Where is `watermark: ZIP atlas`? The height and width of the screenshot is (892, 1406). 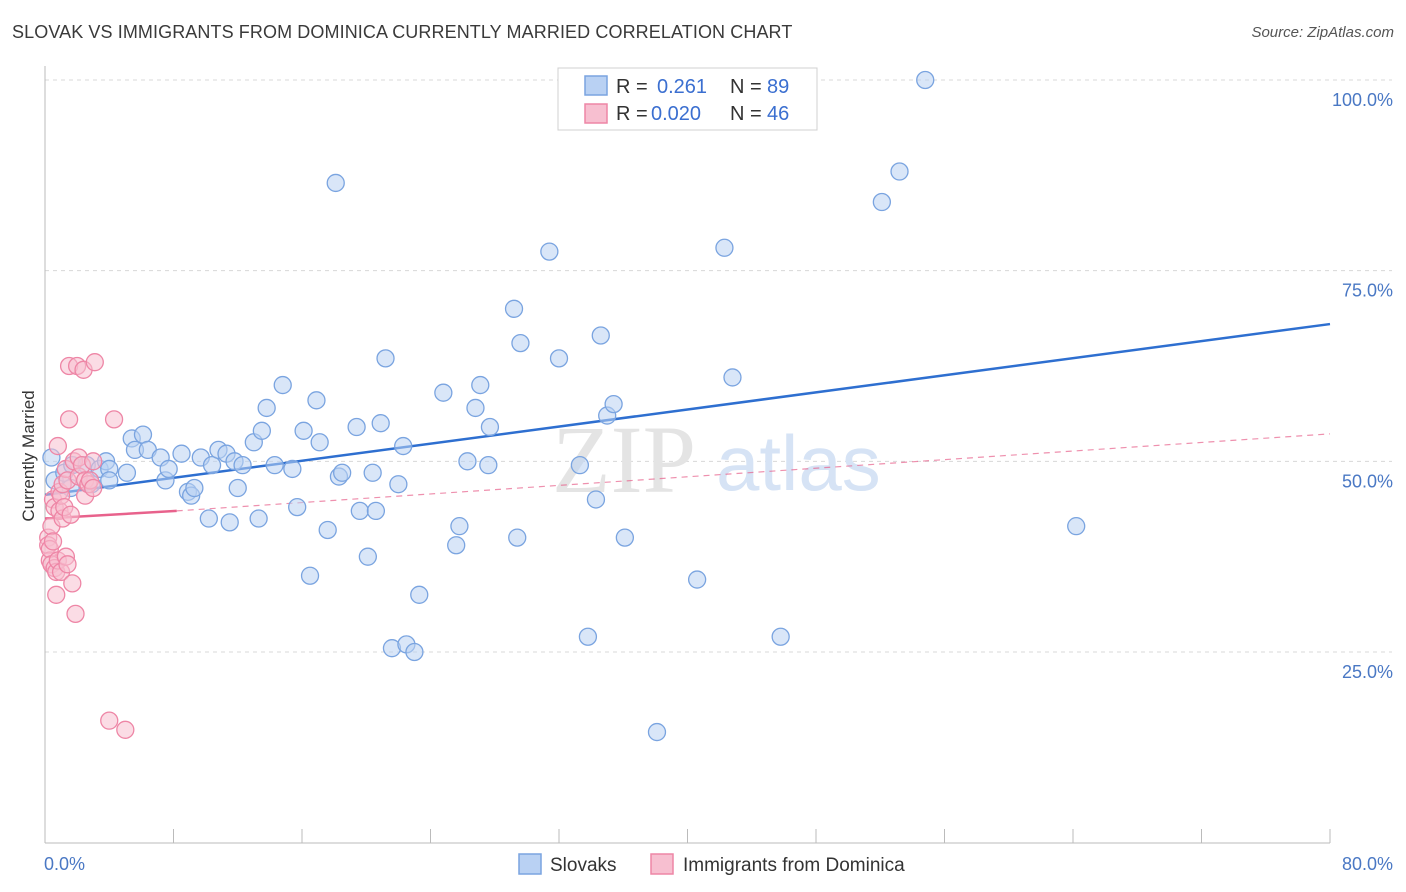 watermark: ZIP atlas is located at coordinates (716, 459).